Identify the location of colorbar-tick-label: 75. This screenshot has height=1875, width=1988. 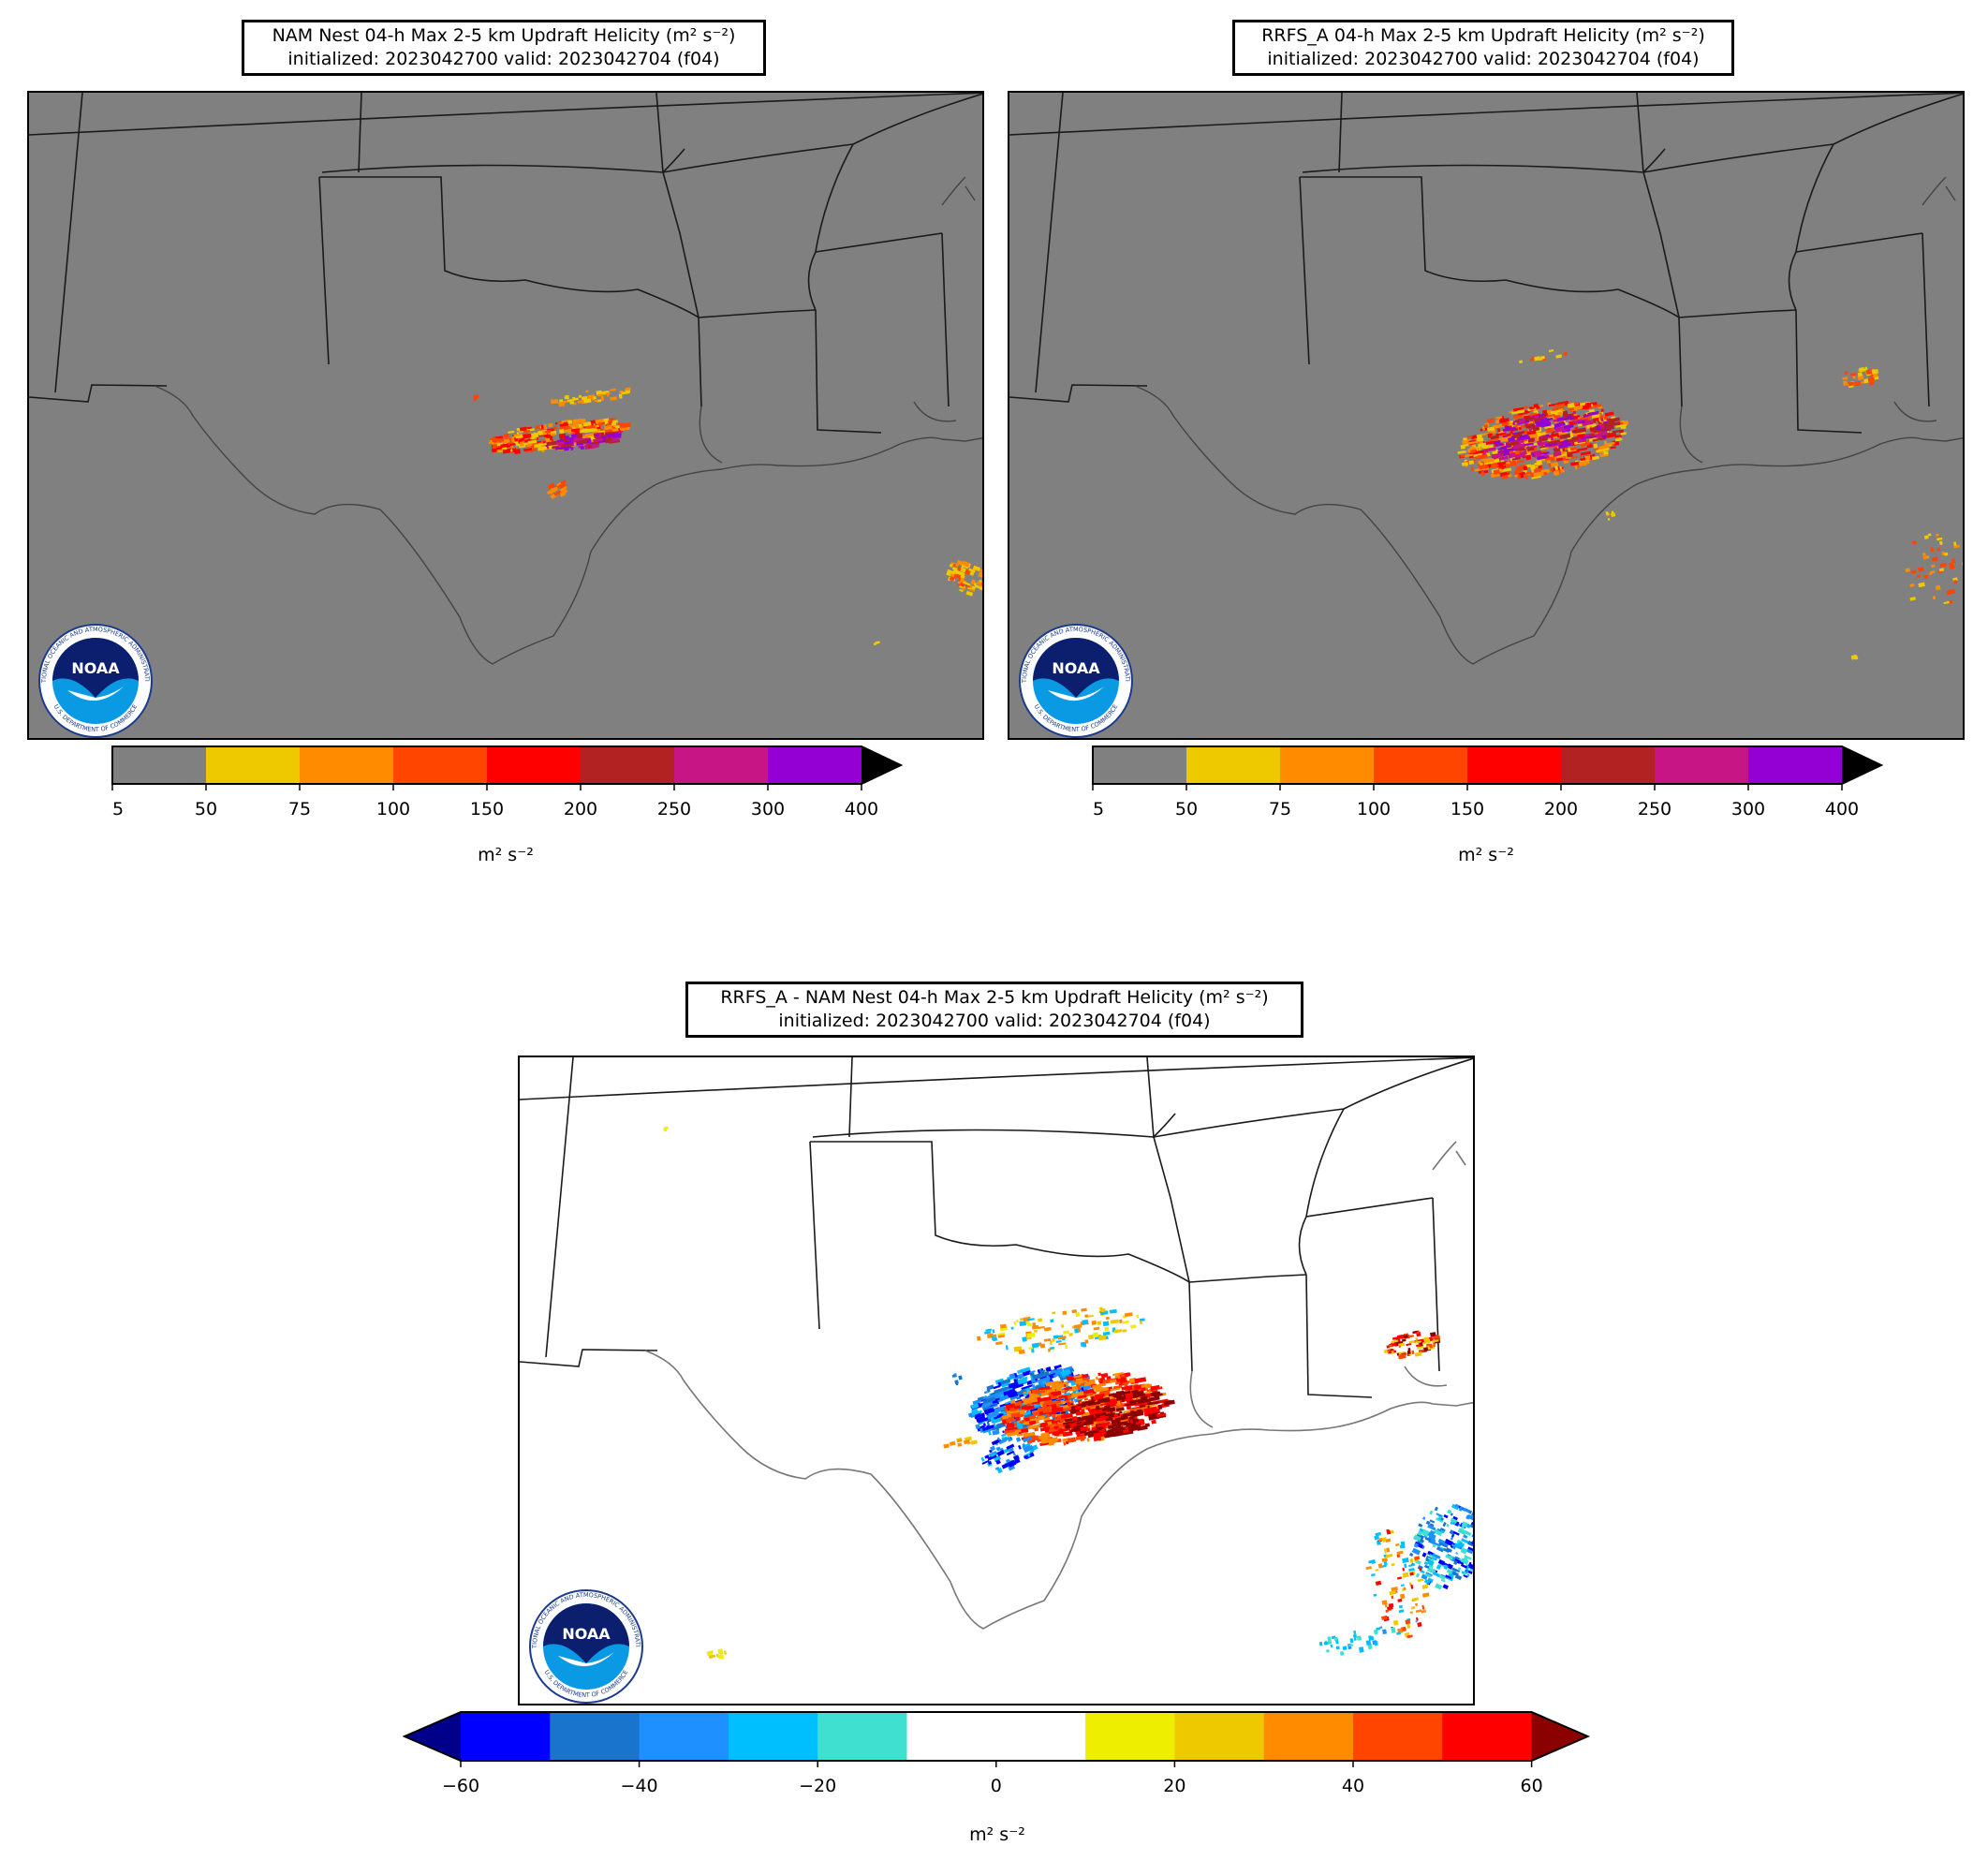
(299, 809).